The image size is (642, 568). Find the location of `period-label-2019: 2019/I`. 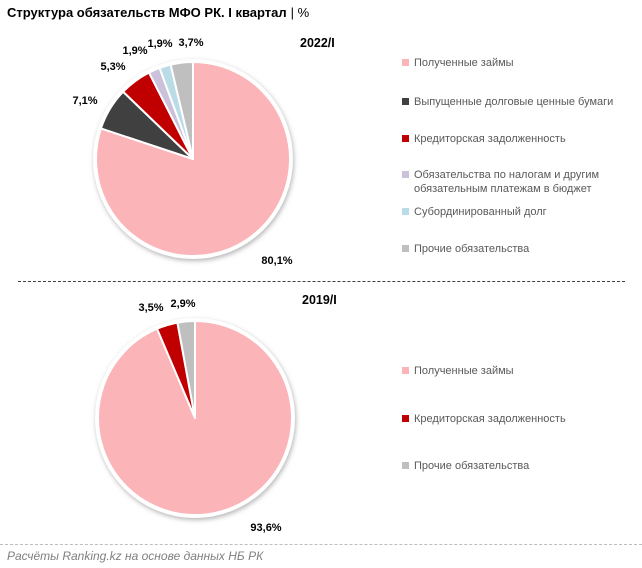

period-label-2019: 2019/I is located at coordinates (319, 300).